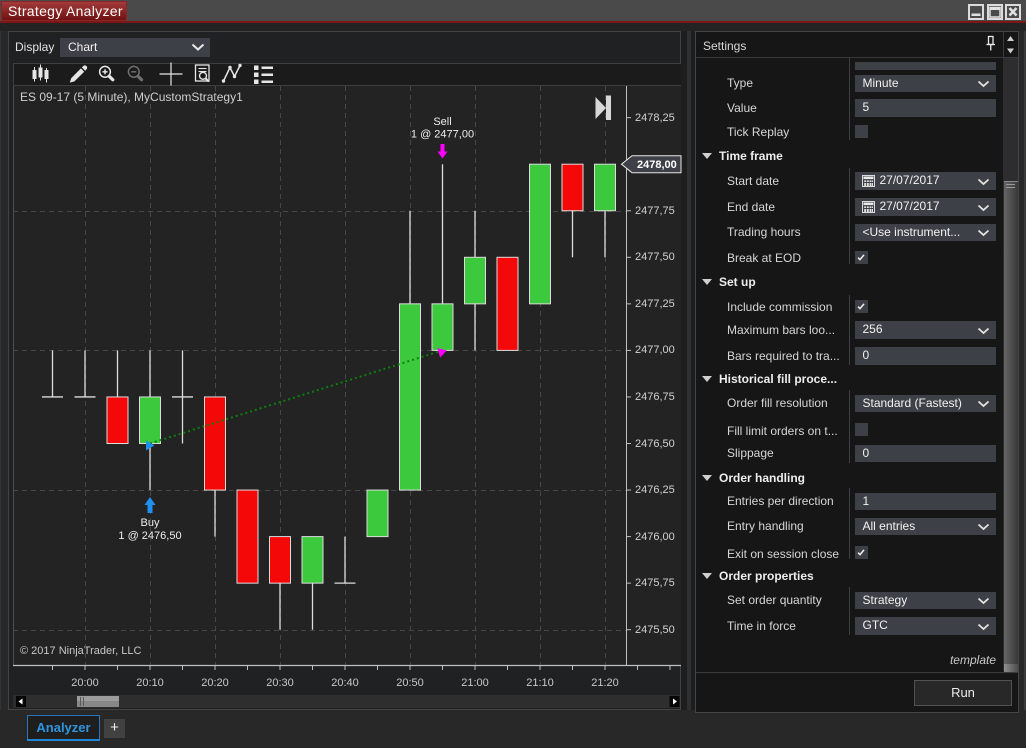 This screenshot has width=1026, height=748. Describe the element at coordinates (657, 165) in the screenshot. I see `svg-text: 2478,00` at that location.